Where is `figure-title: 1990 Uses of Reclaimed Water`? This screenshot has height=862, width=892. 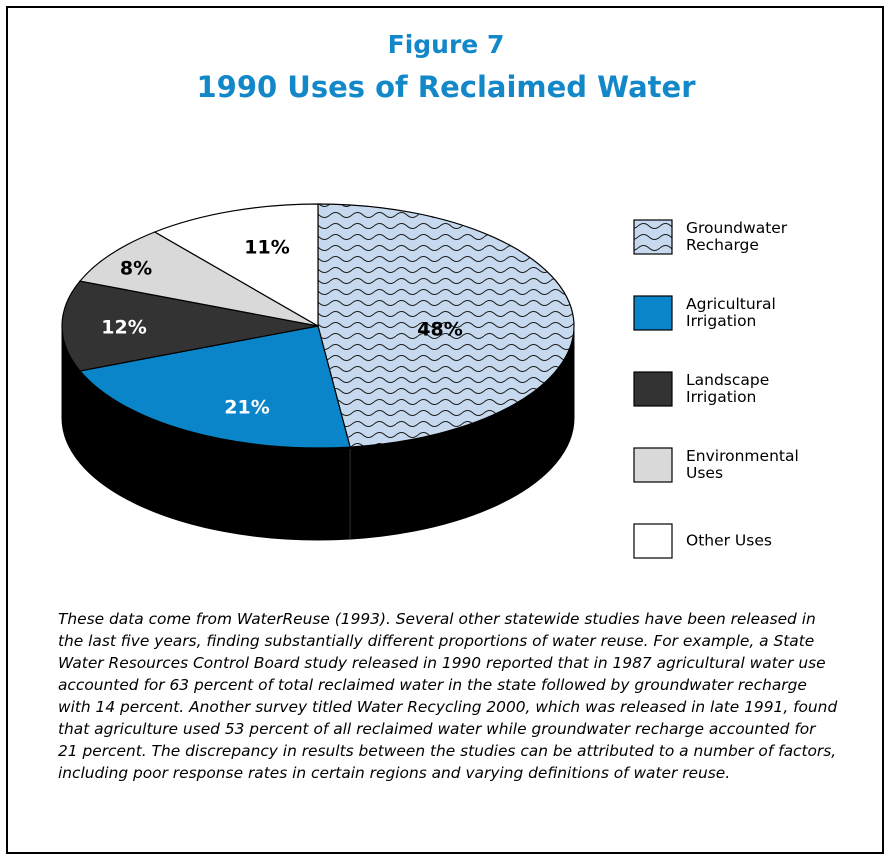 figure-title: 1990 Uses of Reclaimed Water is located at coordinates (446, 87).